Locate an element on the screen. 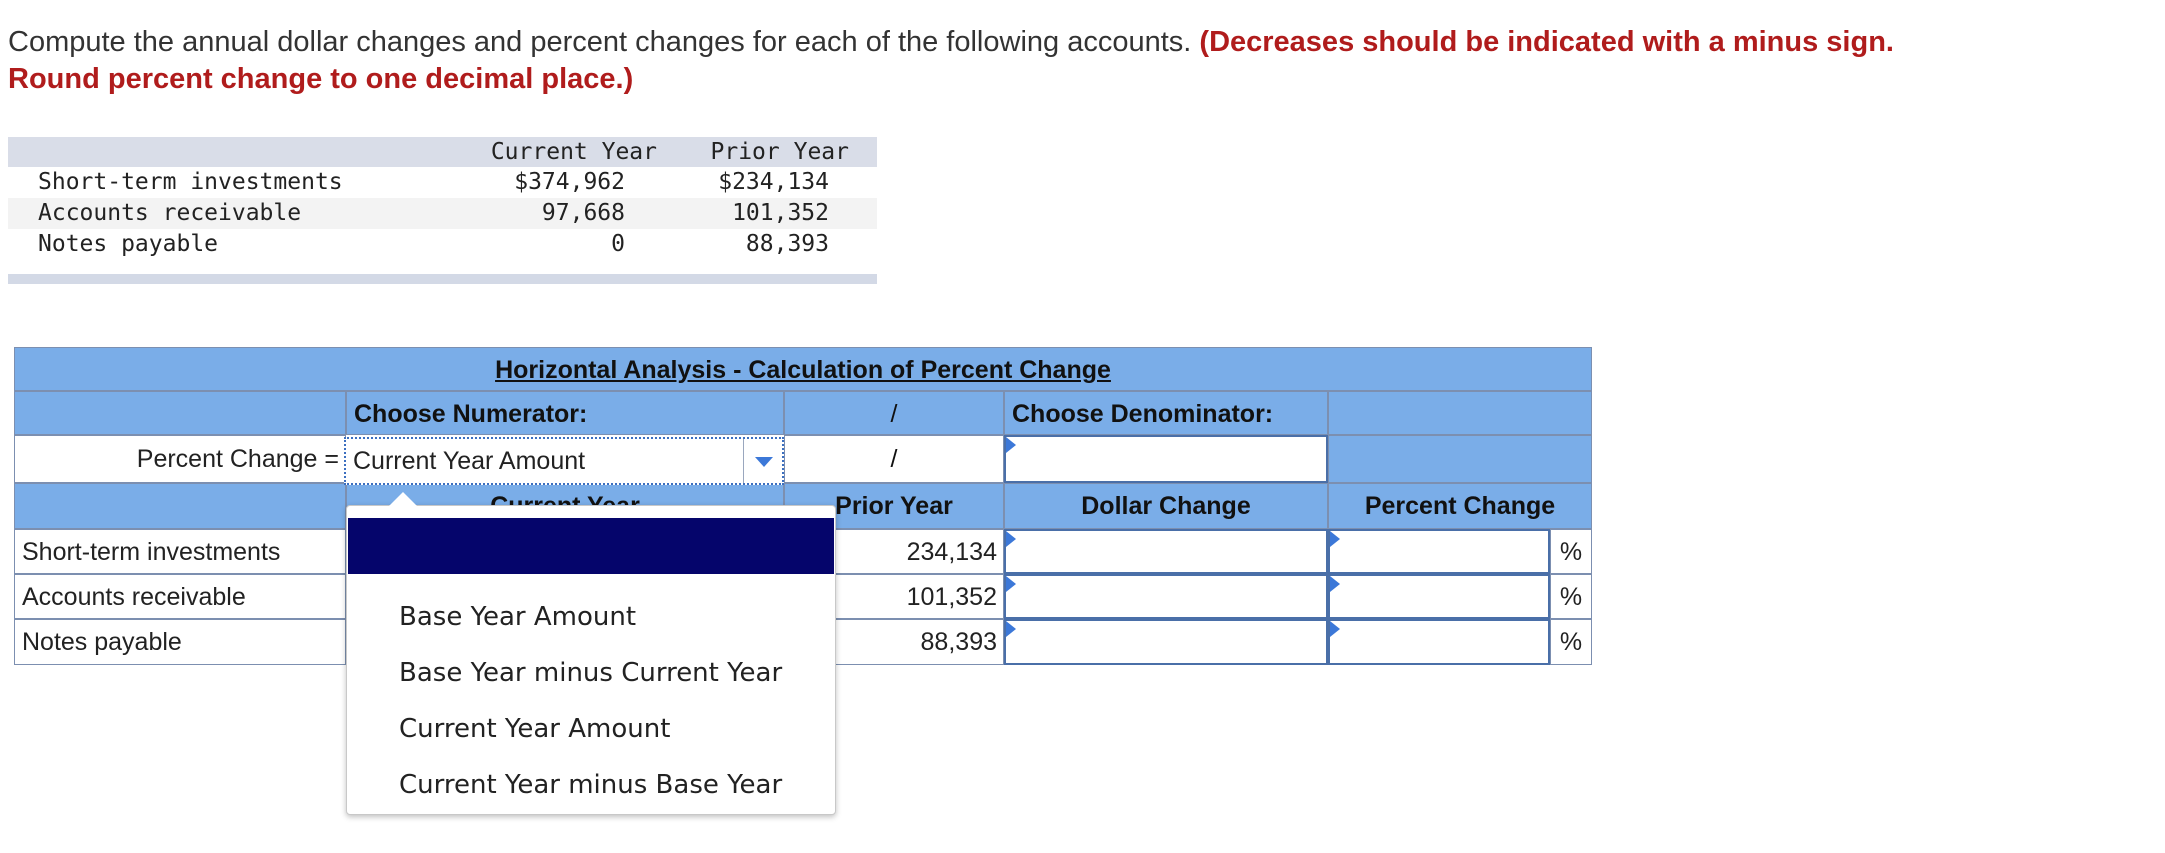  dropdown-option-blank-highlighted is located at coordinates (591, 546).